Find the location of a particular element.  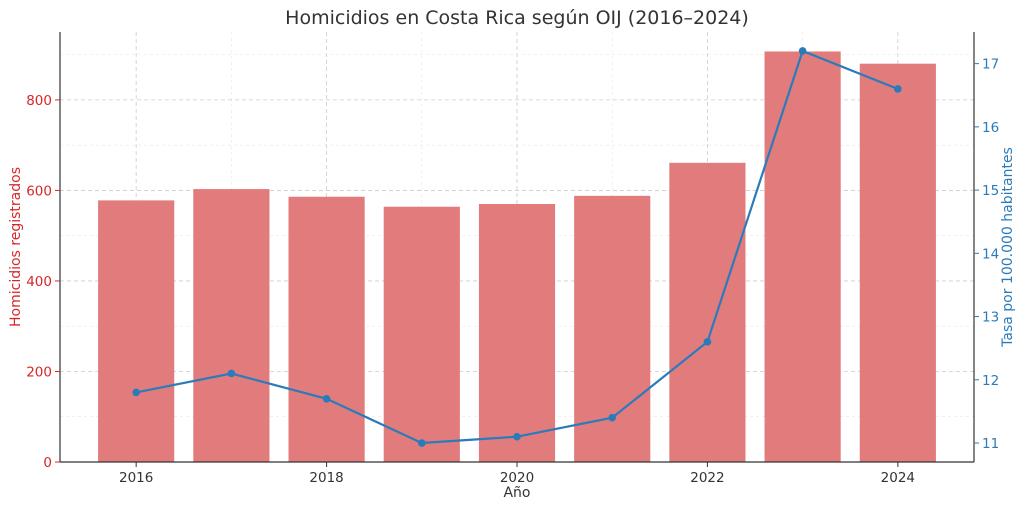

y-left-tick-label: 800 is located at coordinates (39, 101).